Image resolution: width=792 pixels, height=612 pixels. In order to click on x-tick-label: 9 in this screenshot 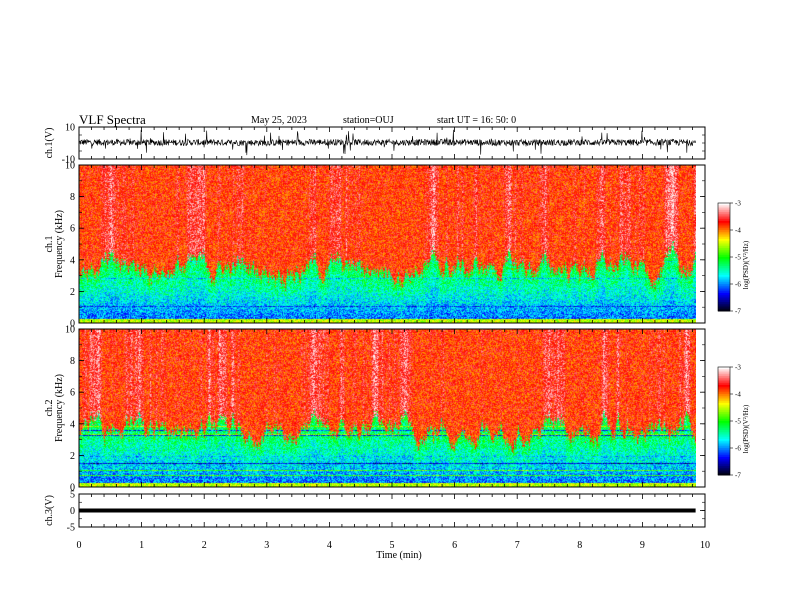, I will do `click(642, 545)`.